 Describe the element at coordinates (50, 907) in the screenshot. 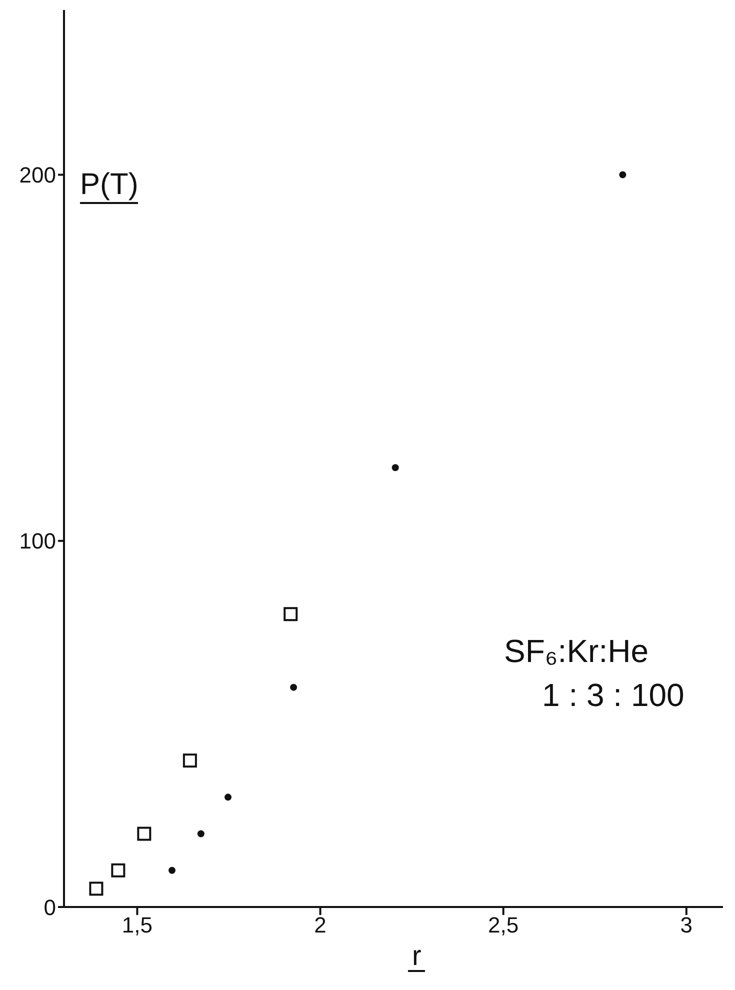

I see `y-tick-label: 0` at that location.